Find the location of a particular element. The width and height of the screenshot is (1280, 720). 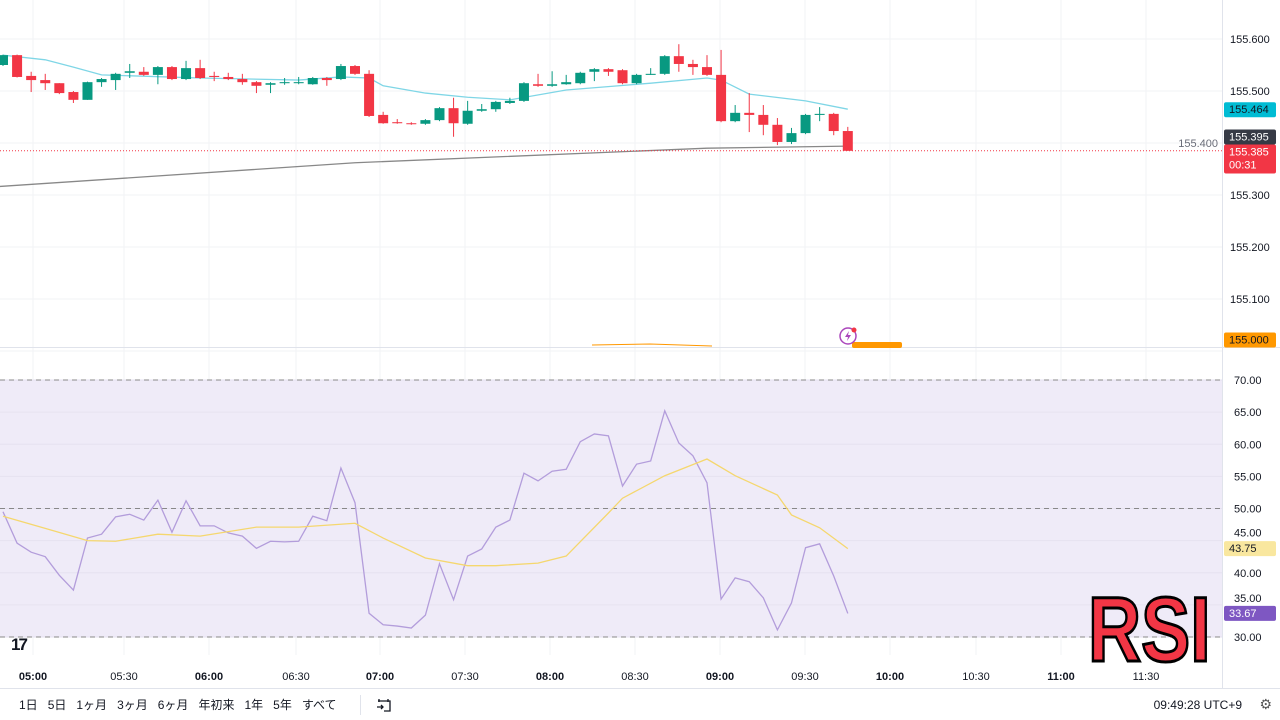

settings-gear-icon: ⚙ is located at coordinates (1265, 704).